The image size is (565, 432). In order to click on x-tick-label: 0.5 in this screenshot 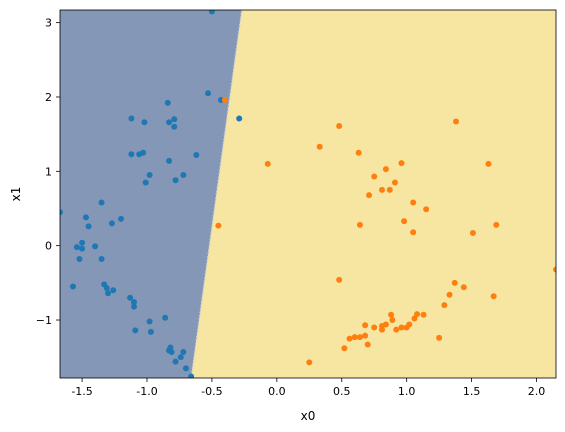, I will do `click(342, 391)`.